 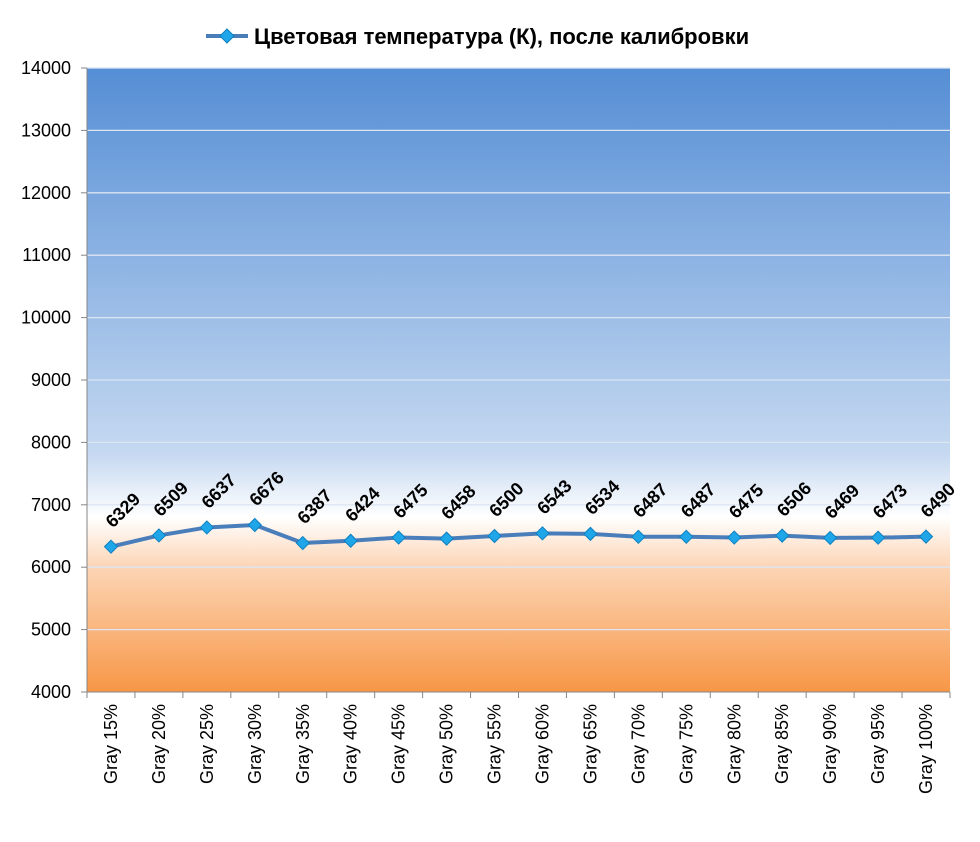 I want to click on legend-marker-icon, so click(x=227, y=36).